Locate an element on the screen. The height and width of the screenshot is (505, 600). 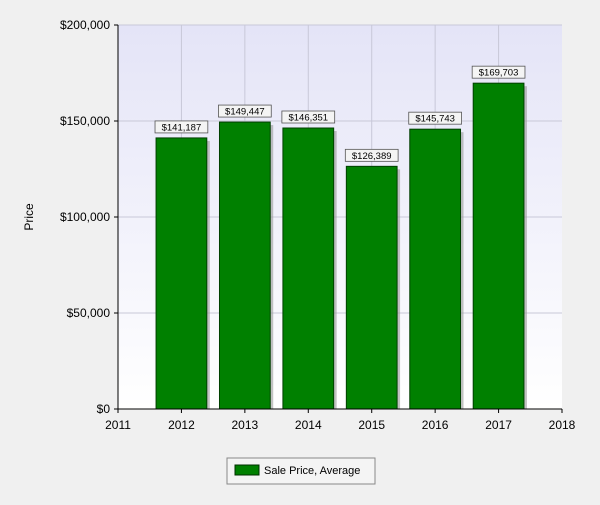
data-label: $169,703 is located at coordinates (499, 73).